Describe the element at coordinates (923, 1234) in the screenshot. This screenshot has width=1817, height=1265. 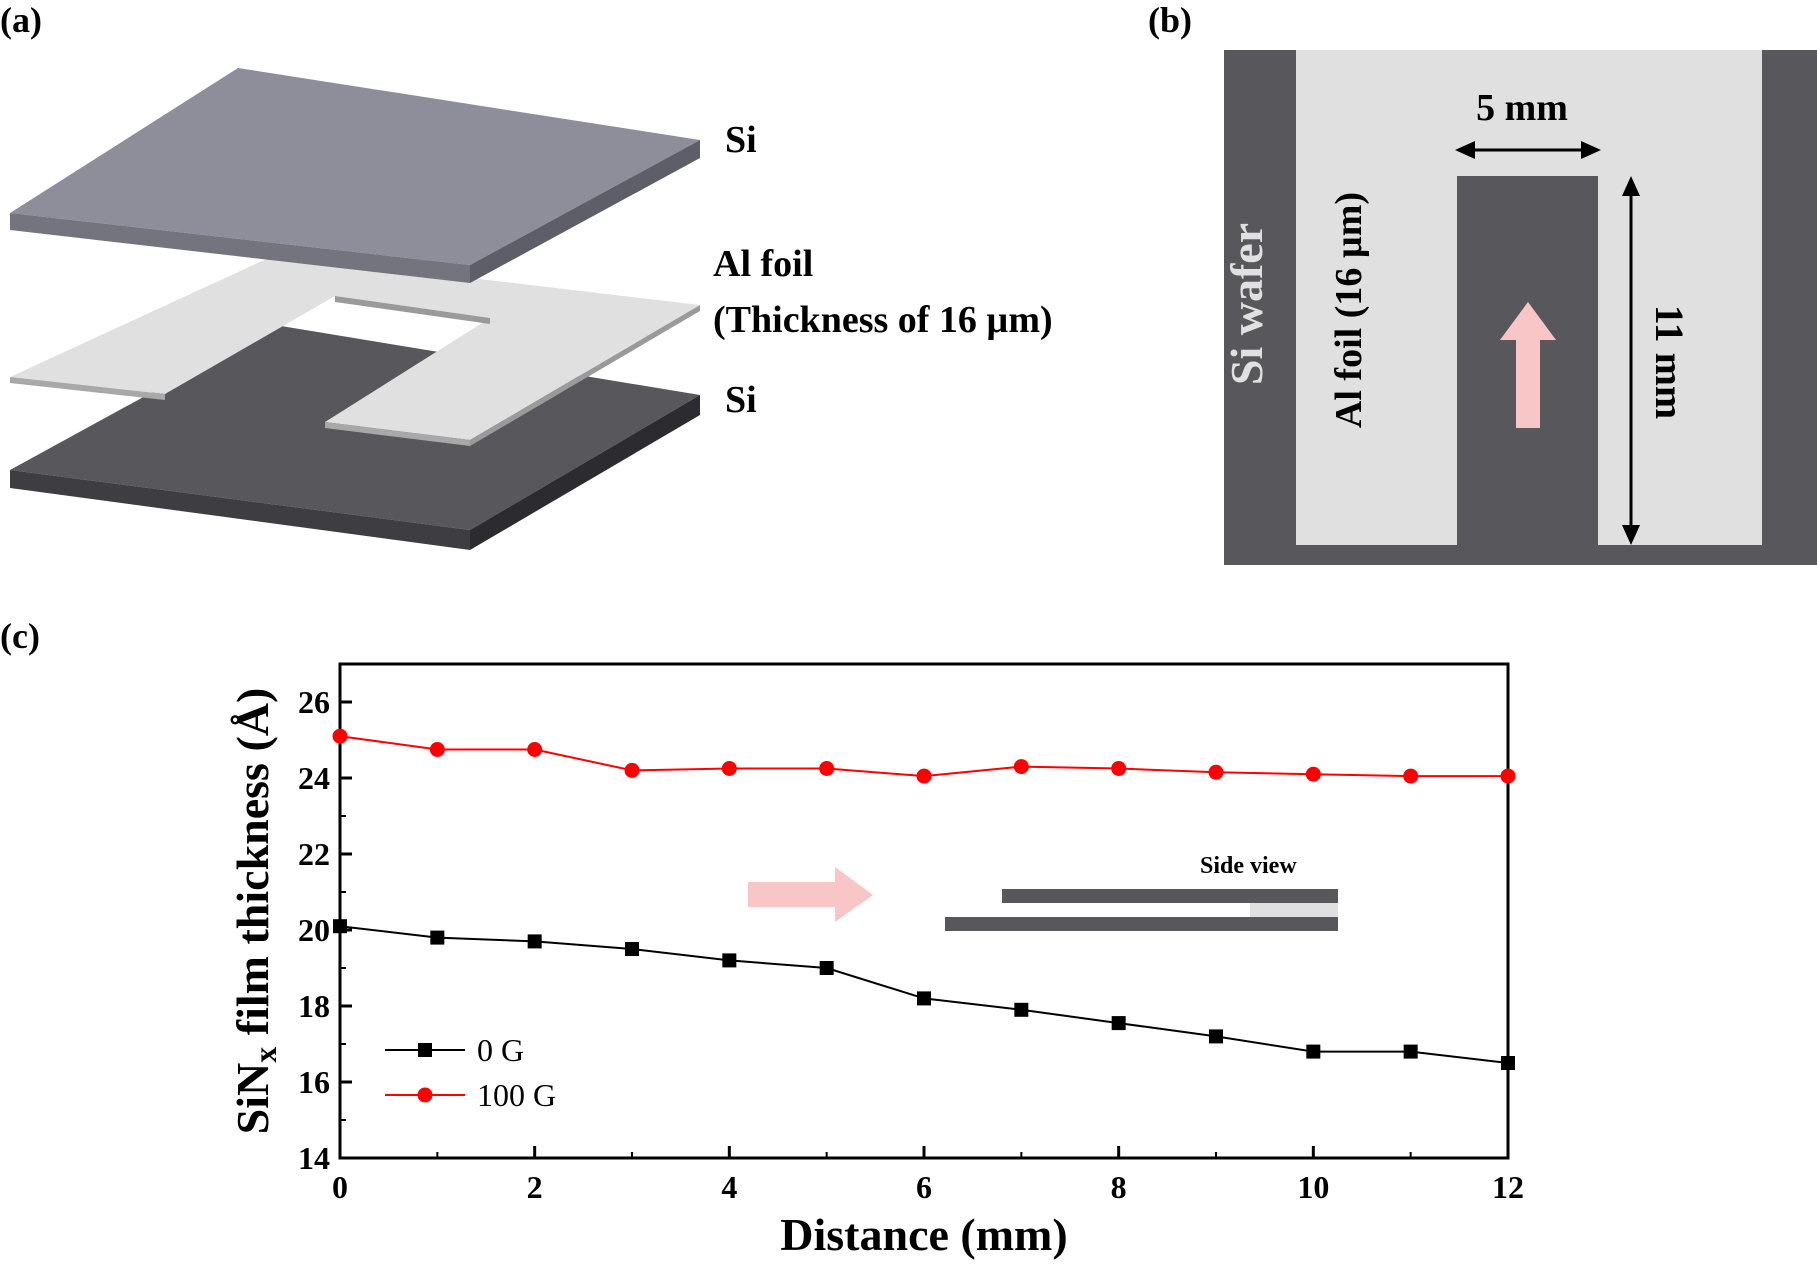
I see `x-axis-label: Distance (mm)` at that location.